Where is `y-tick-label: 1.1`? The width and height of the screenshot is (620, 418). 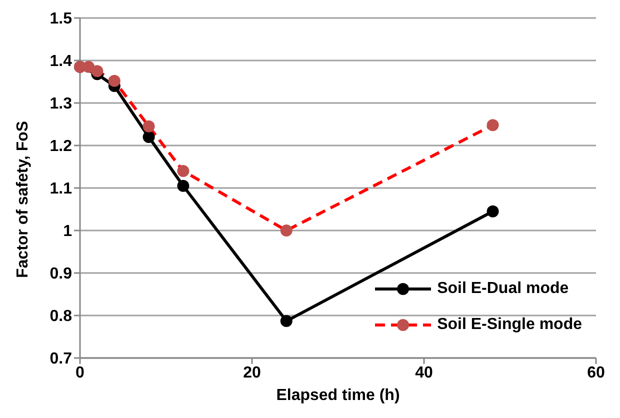
y-tick-label: 1.1 is located at coordinates (61, 189).